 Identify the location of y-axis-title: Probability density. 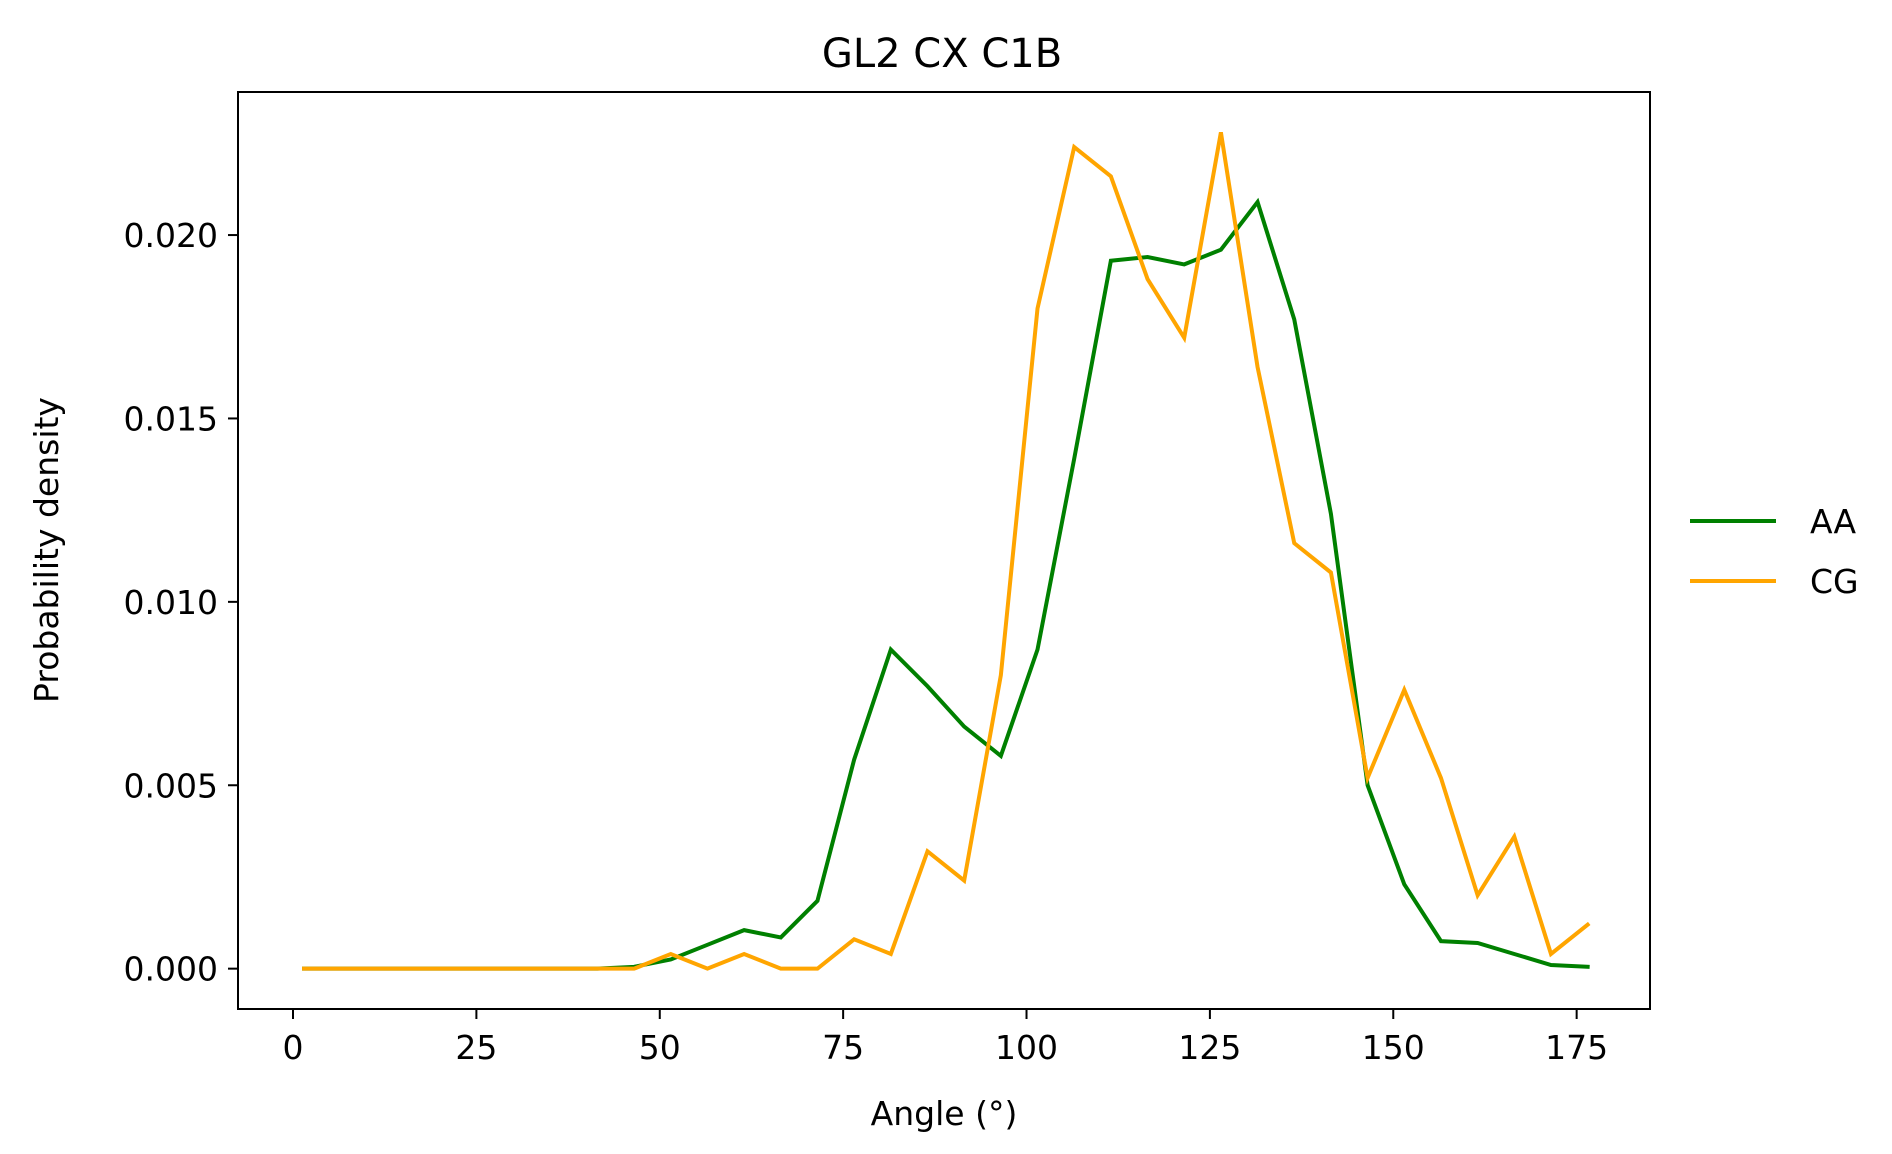
(46, 550).